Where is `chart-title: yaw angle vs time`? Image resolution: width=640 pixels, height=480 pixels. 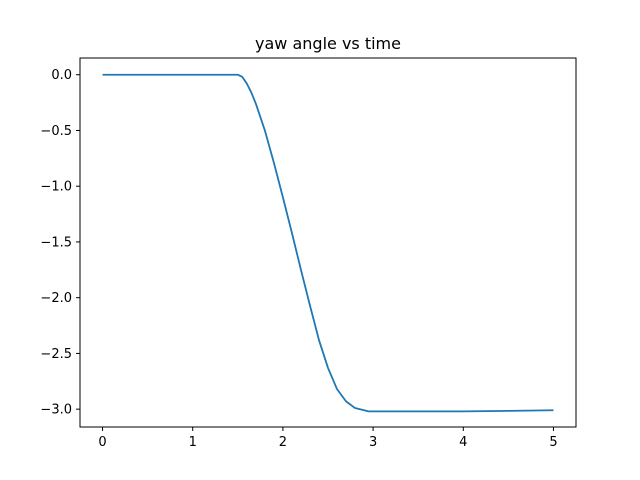 chart-title: yaw angle vs time is located at coordinates (328, 43).